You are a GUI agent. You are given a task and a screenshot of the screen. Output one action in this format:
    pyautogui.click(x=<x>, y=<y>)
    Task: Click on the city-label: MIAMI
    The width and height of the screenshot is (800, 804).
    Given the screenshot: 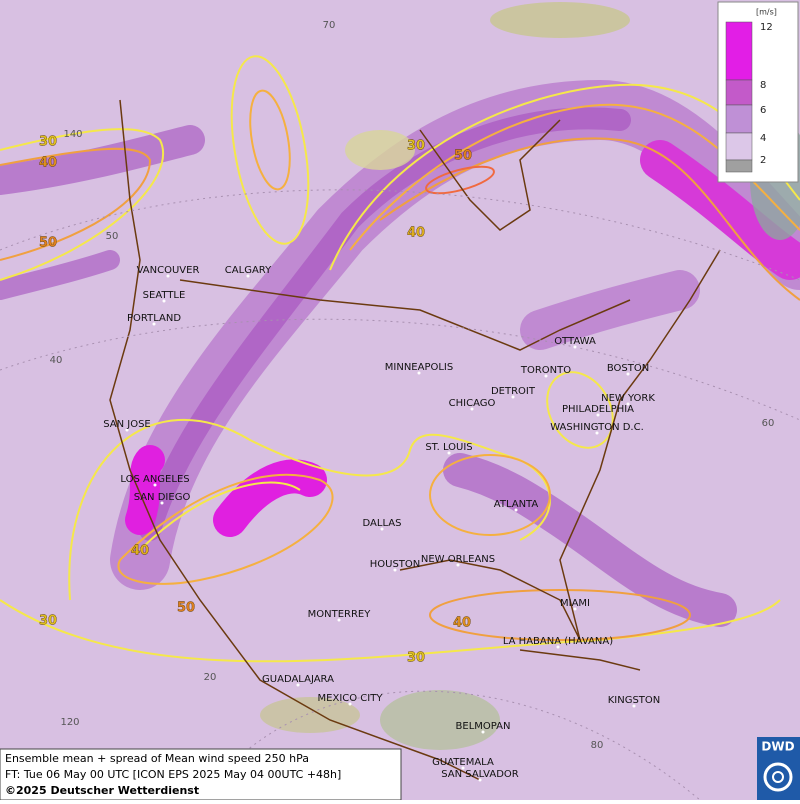 What is the action you would take?
    pyautogui.click(x=575, y=603)
    